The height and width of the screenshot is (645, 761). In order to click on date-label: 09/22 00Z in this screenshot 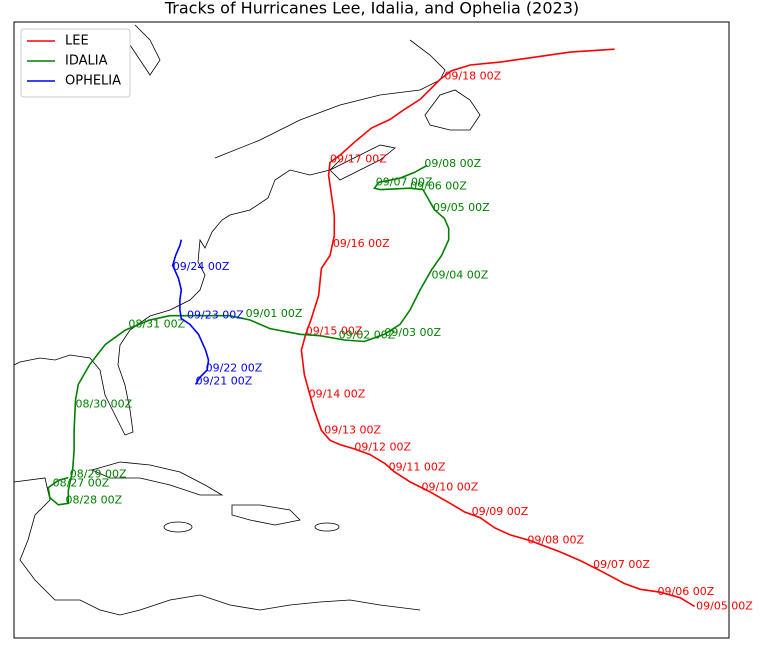, I will do `click(234, 368)`.